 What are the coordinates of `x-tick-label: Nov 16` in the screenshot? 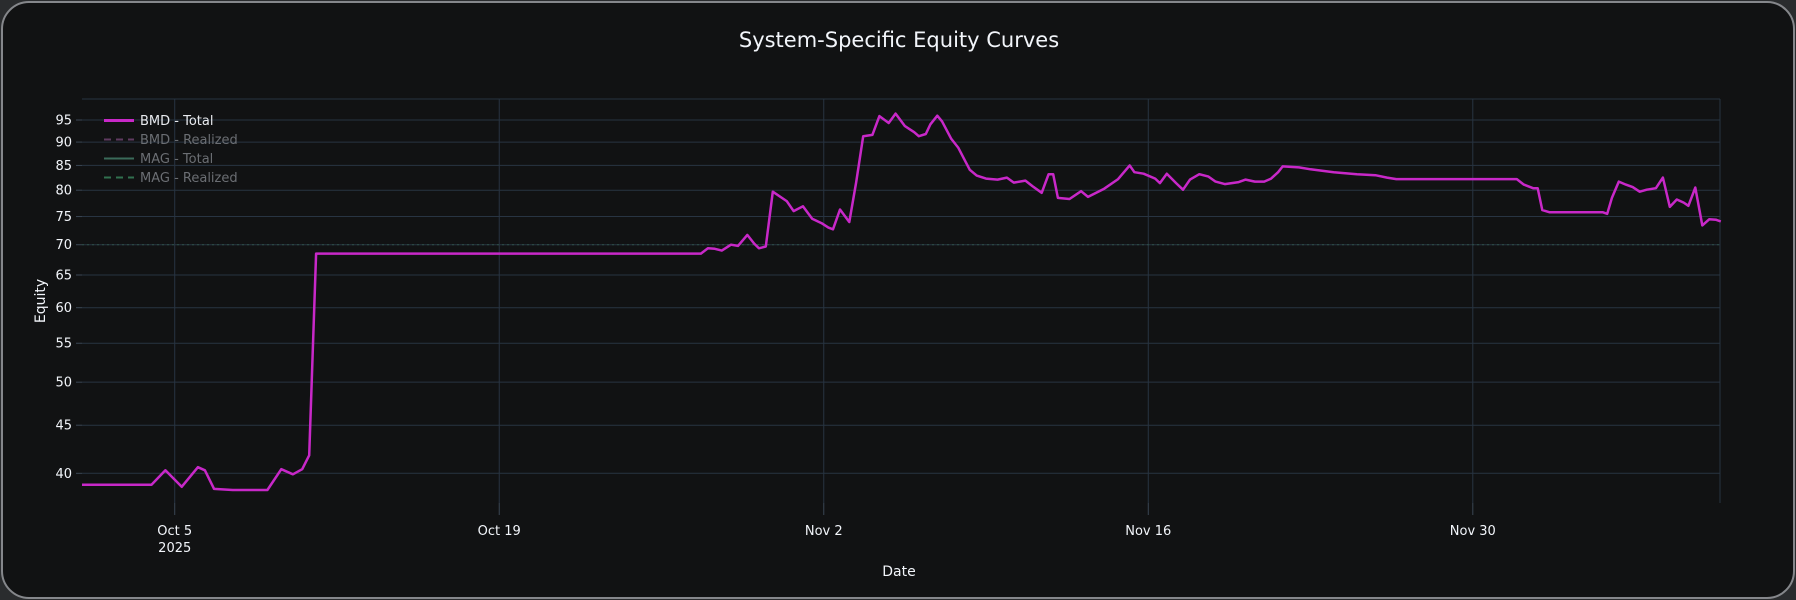 It's located at (1148, 531).